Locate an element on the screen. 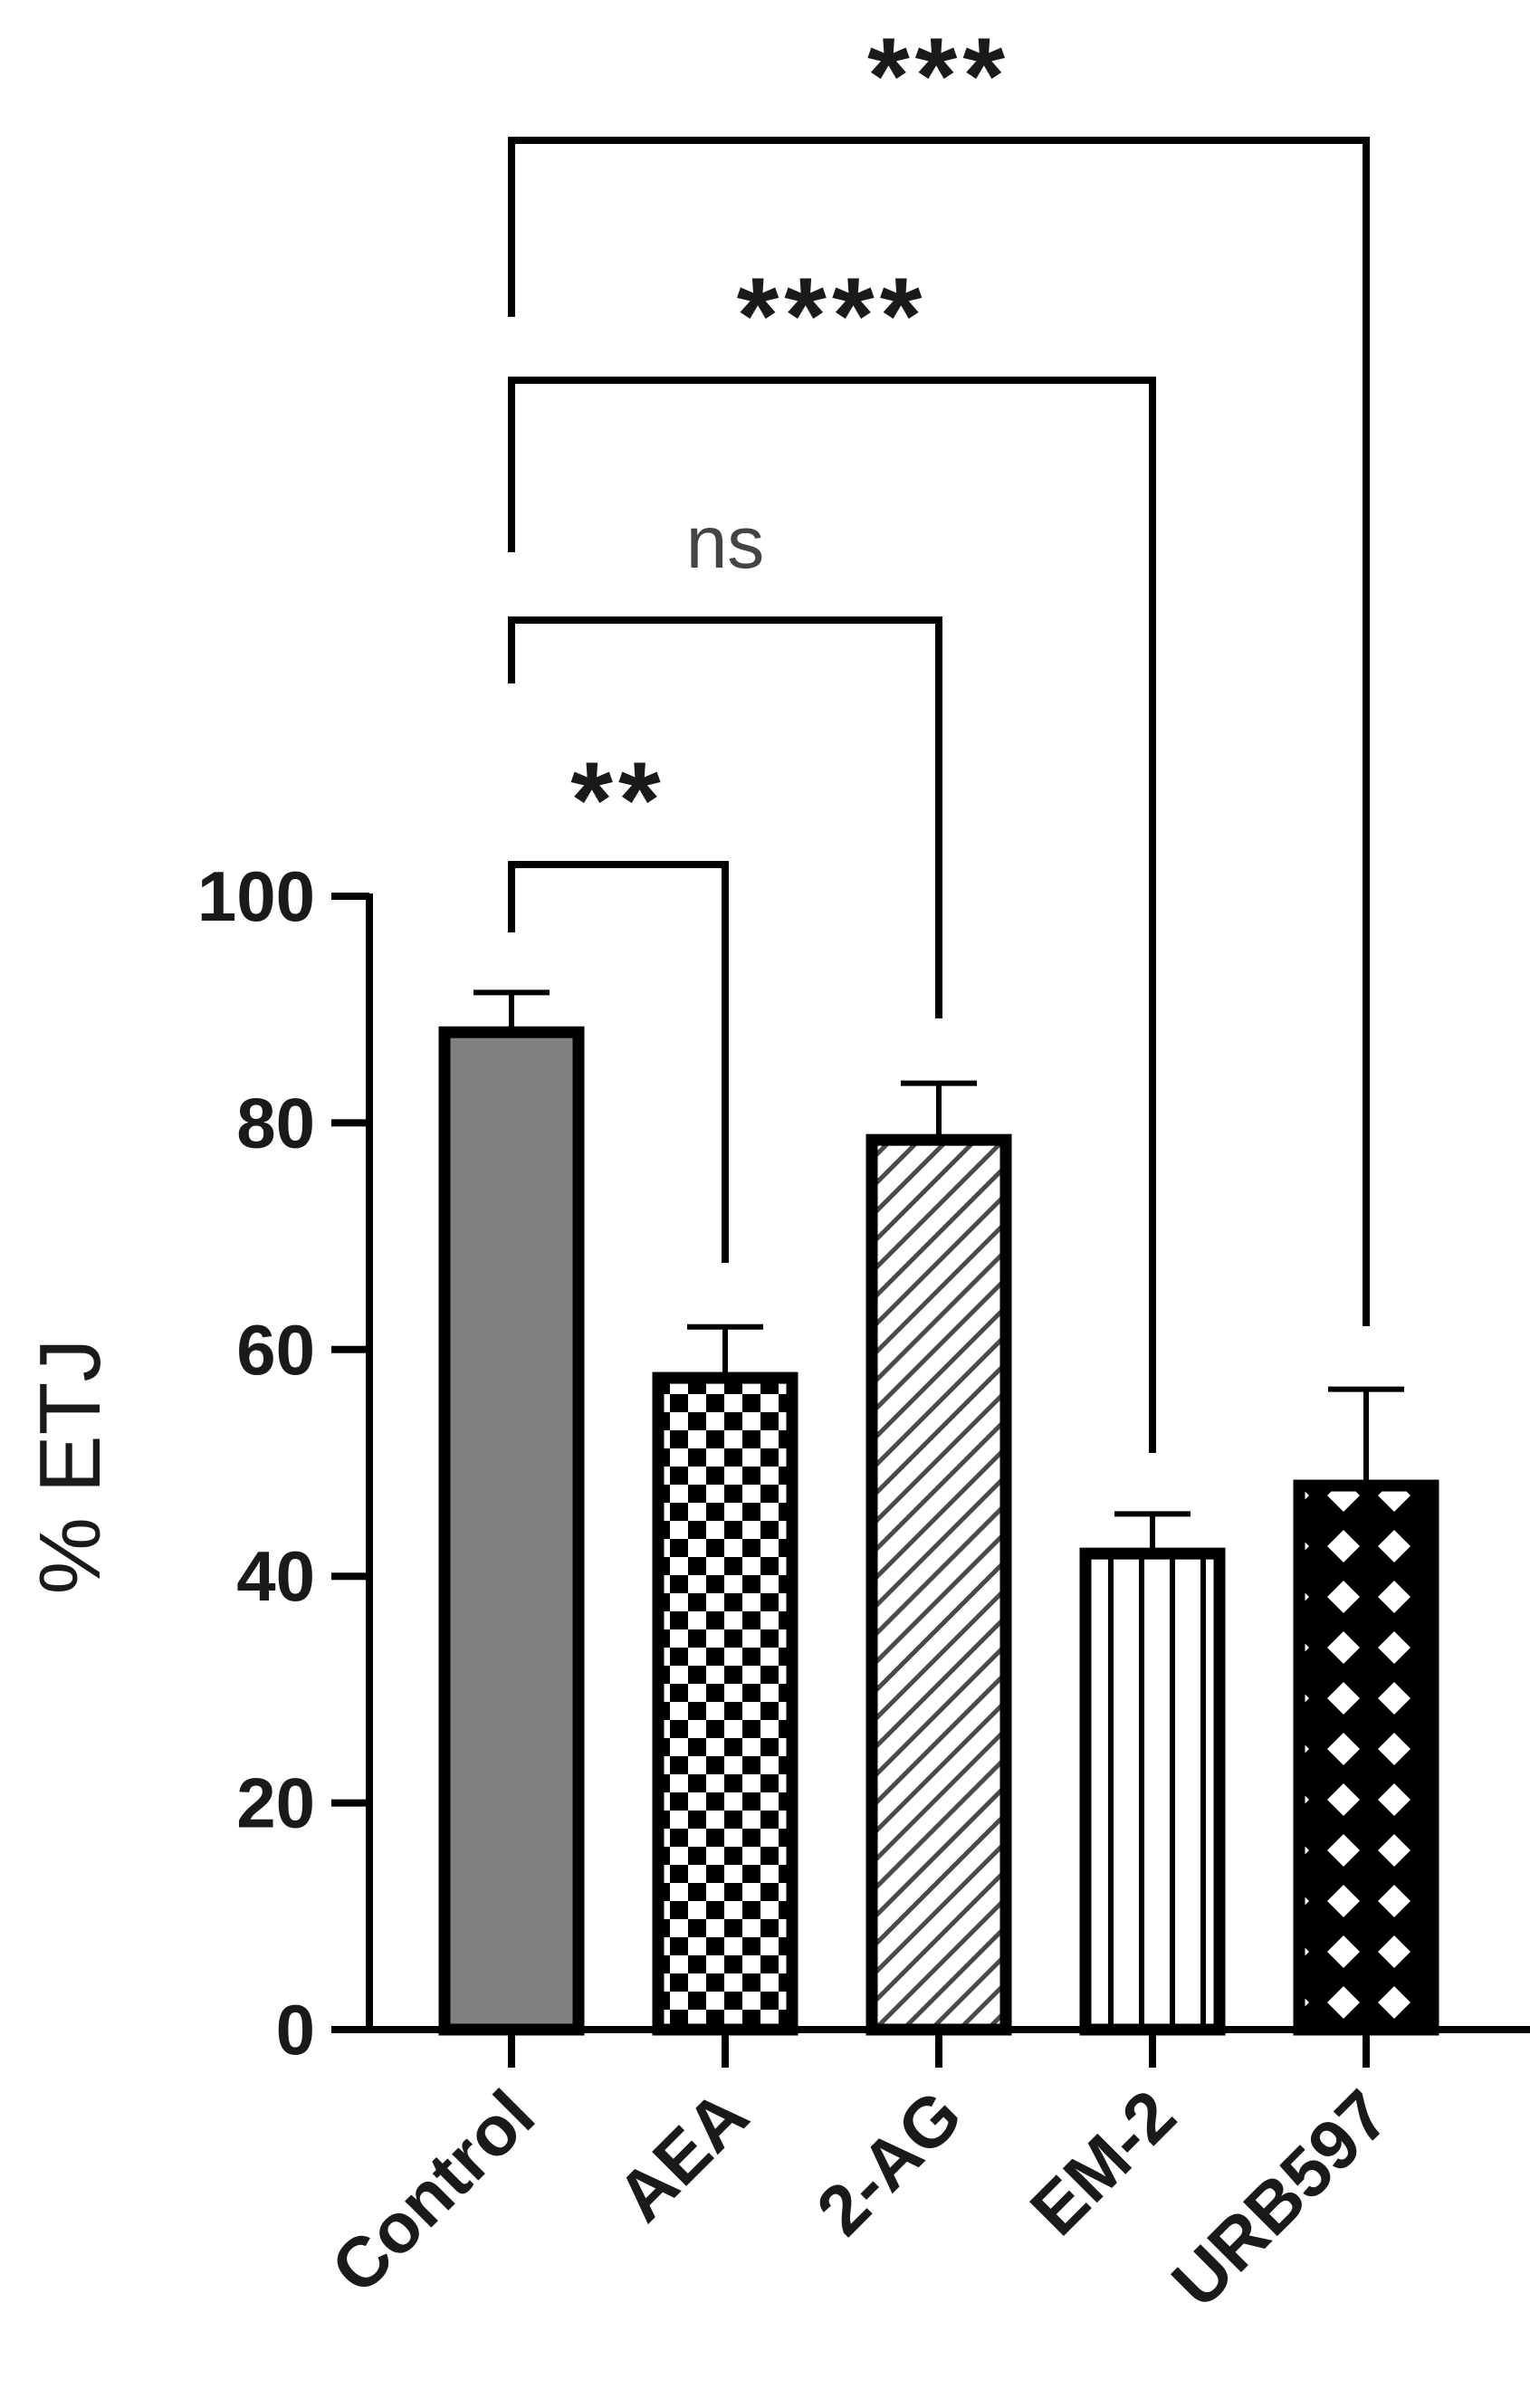 The width and height of the screenshot is (1530, 2408). significance-label: ** is located at coordinates (617, 800).